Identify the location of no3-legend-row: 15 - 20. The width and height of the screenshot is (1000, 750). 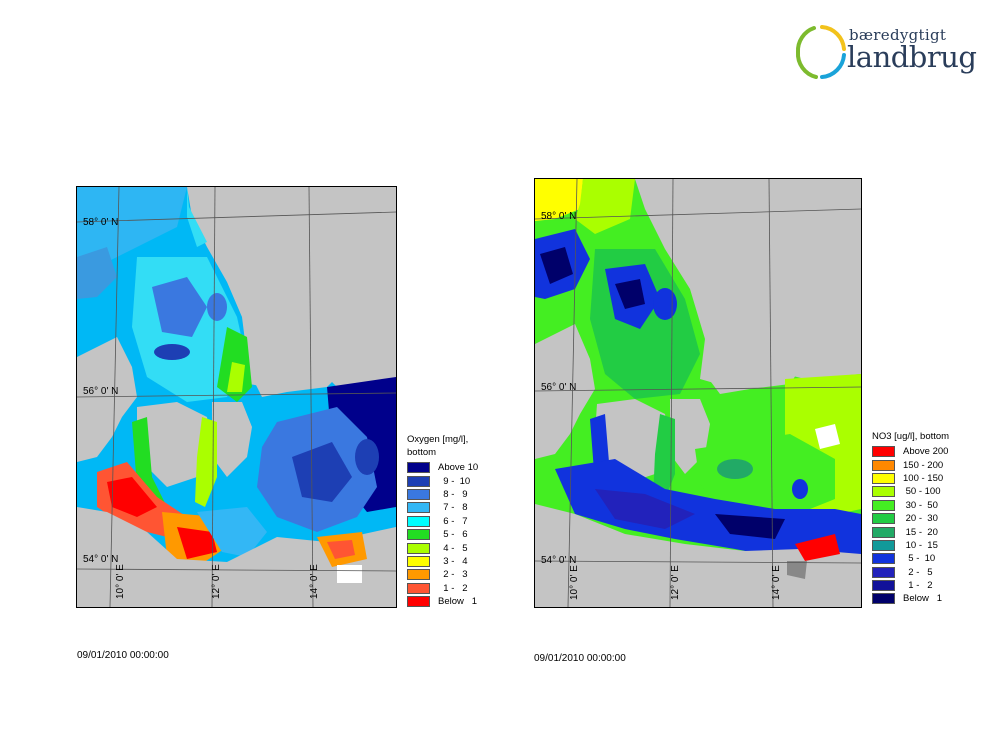
(910, 531).